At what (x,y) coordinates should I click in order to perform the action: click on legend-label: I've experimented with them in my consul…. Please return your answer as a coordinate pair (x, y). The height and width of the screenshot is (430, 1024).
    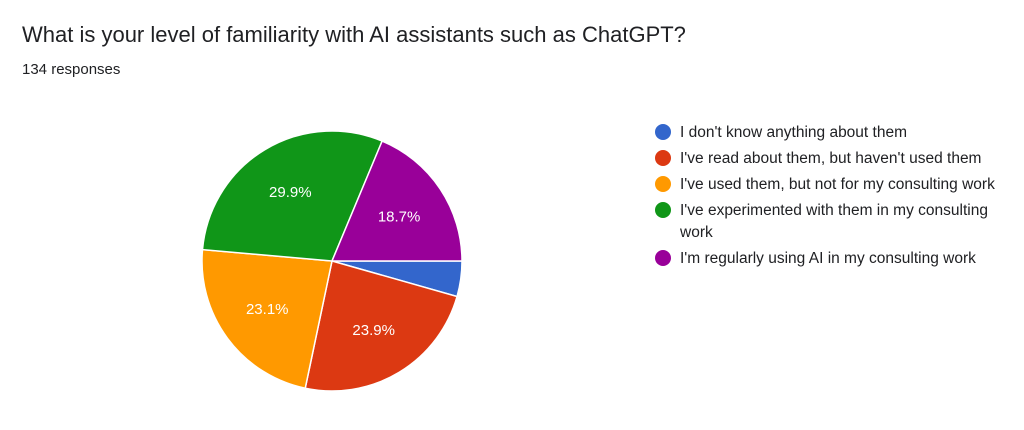
    Looking at the image, I should click on (834, 221).